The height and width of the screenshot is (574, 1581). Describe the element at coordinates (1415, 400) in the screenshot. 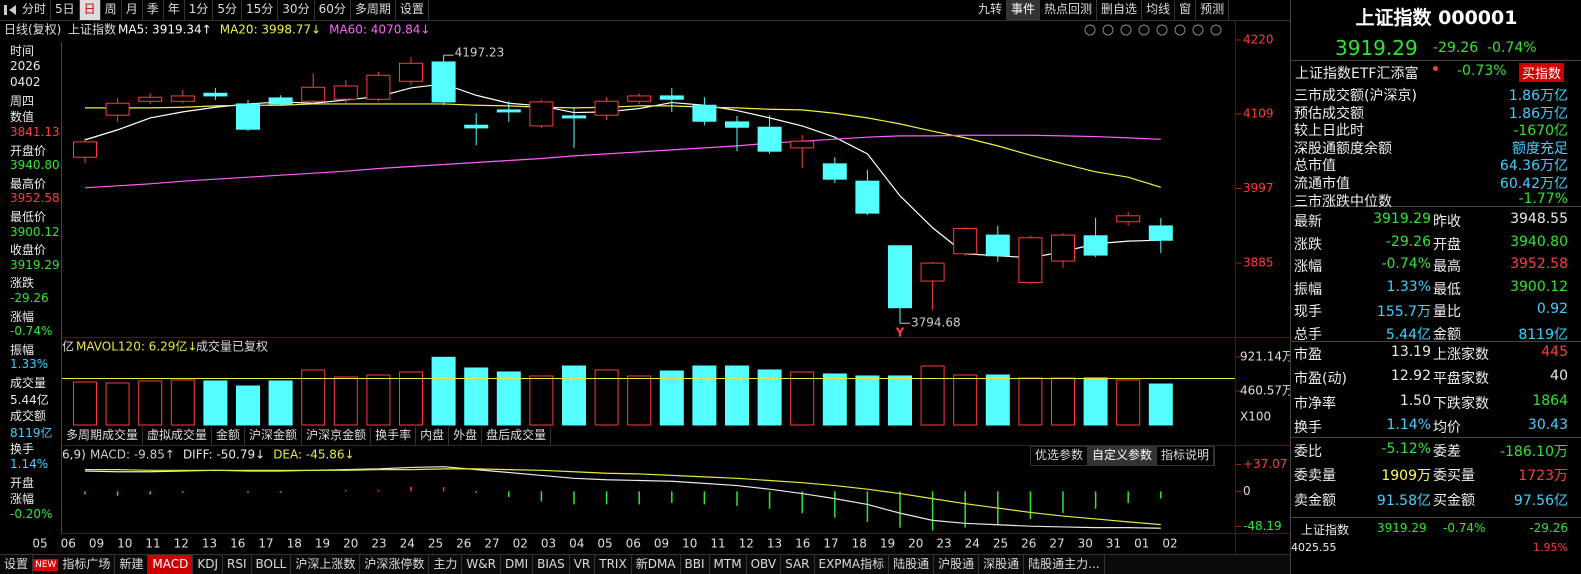

I see `quote-value: 1.50` at that location.